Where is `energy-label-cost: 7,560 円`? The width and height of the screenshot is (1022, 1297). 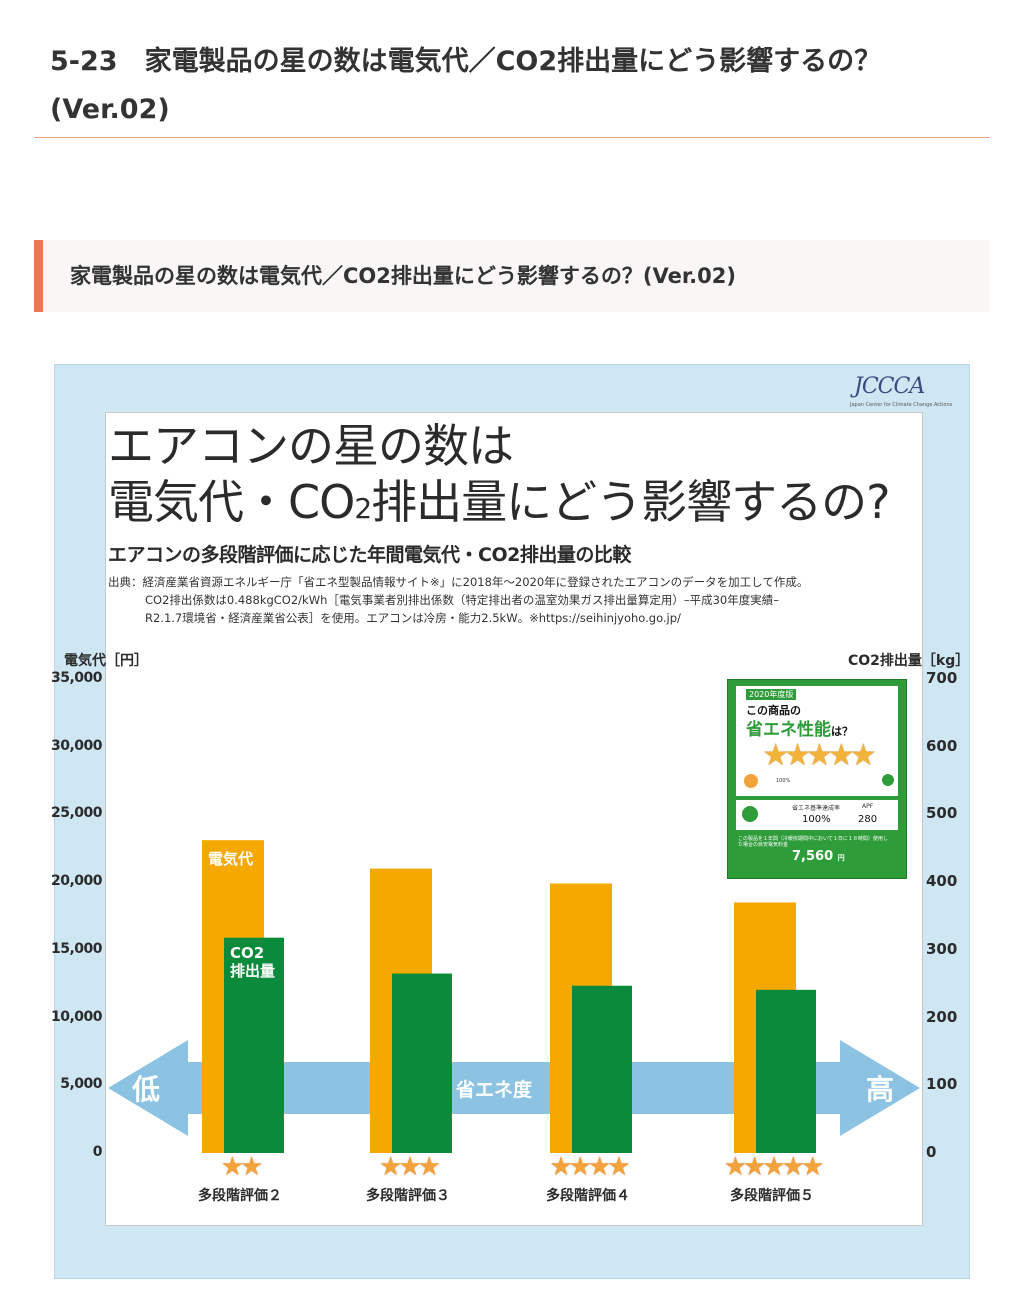 energy-label-cost: 7,560 円 is located at coordinates (818, 856).